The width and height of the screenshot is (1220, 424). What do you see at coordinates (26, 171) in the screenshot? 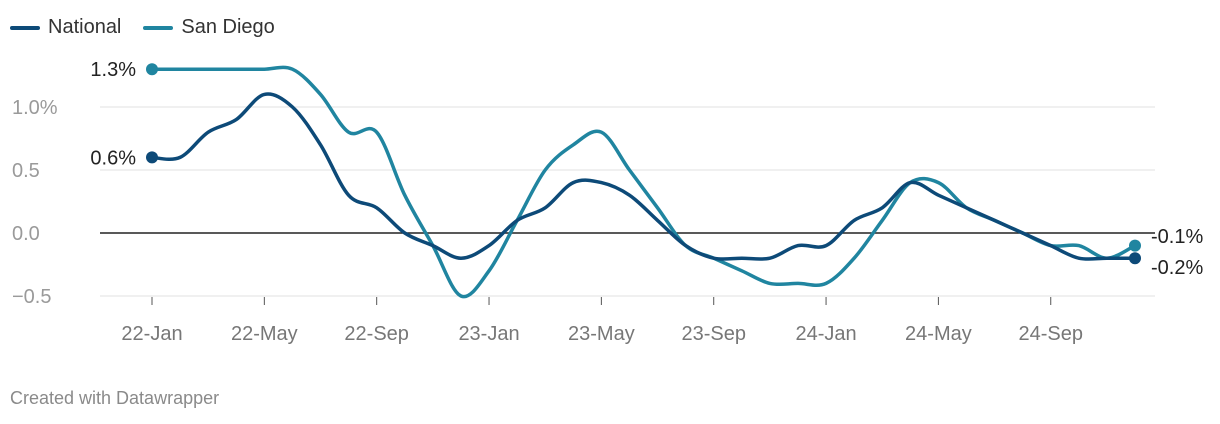
I see `y-tick-label: 0.5` at bounding box center [26, 171].